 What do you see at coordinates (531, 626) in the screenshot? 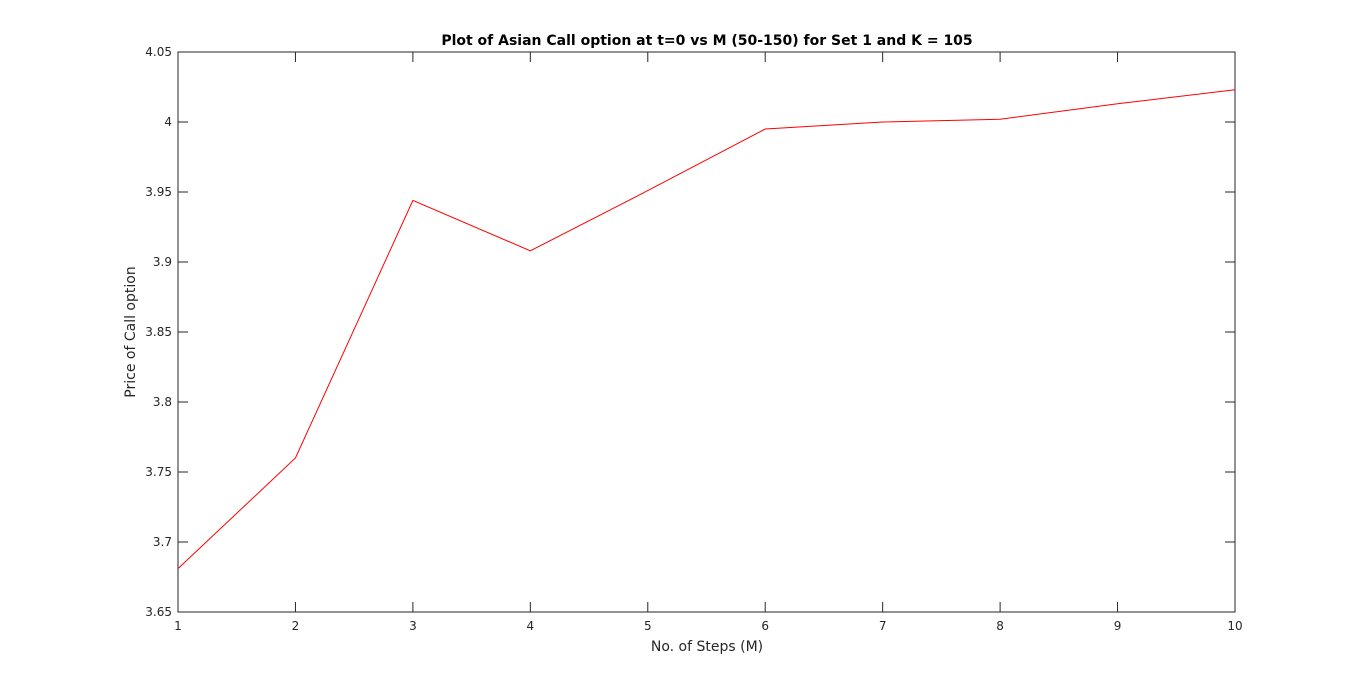
I see `x-tick-label: 4` at bounding box center [531, 626].